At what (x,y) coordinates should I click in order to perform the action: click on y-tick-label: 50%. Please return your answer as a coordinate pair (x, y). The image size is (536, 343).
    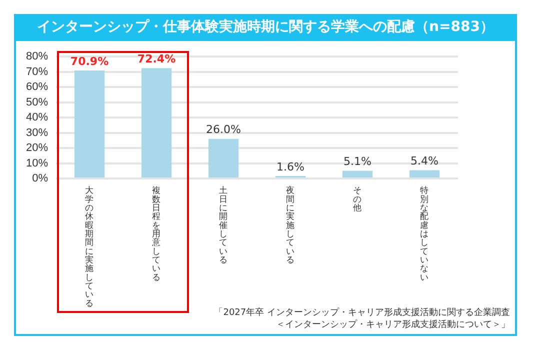
    Looking at the image, I should click on (37, 102).